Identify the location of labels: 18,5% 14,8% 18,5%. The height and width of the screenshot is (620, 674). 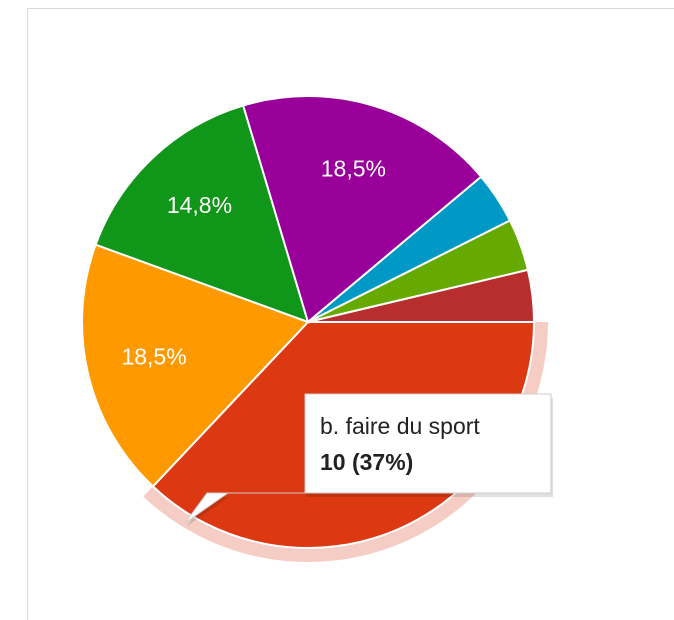
(253, 263).